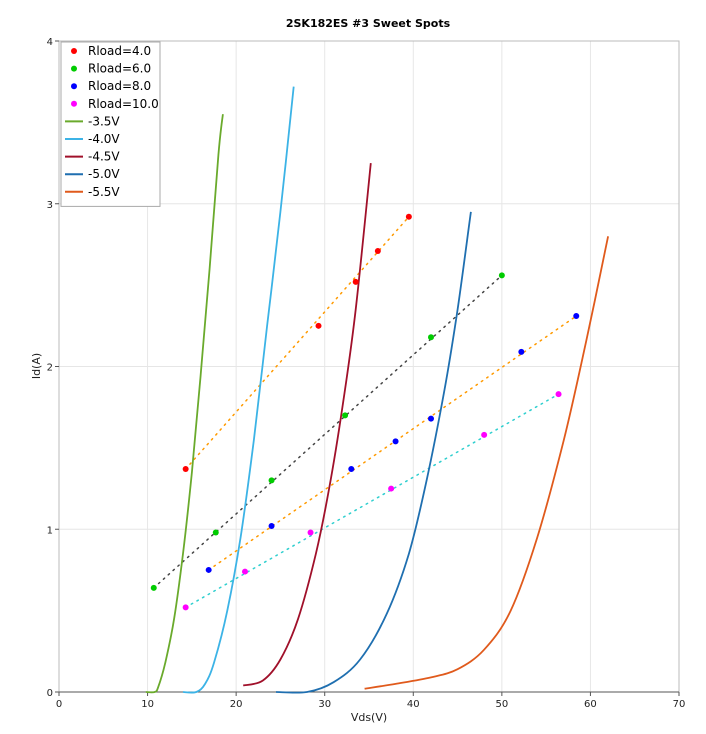  Describe the element at coordinates (104, 157) in the screenshot. I see `legend-label: -4.5V` at that location.